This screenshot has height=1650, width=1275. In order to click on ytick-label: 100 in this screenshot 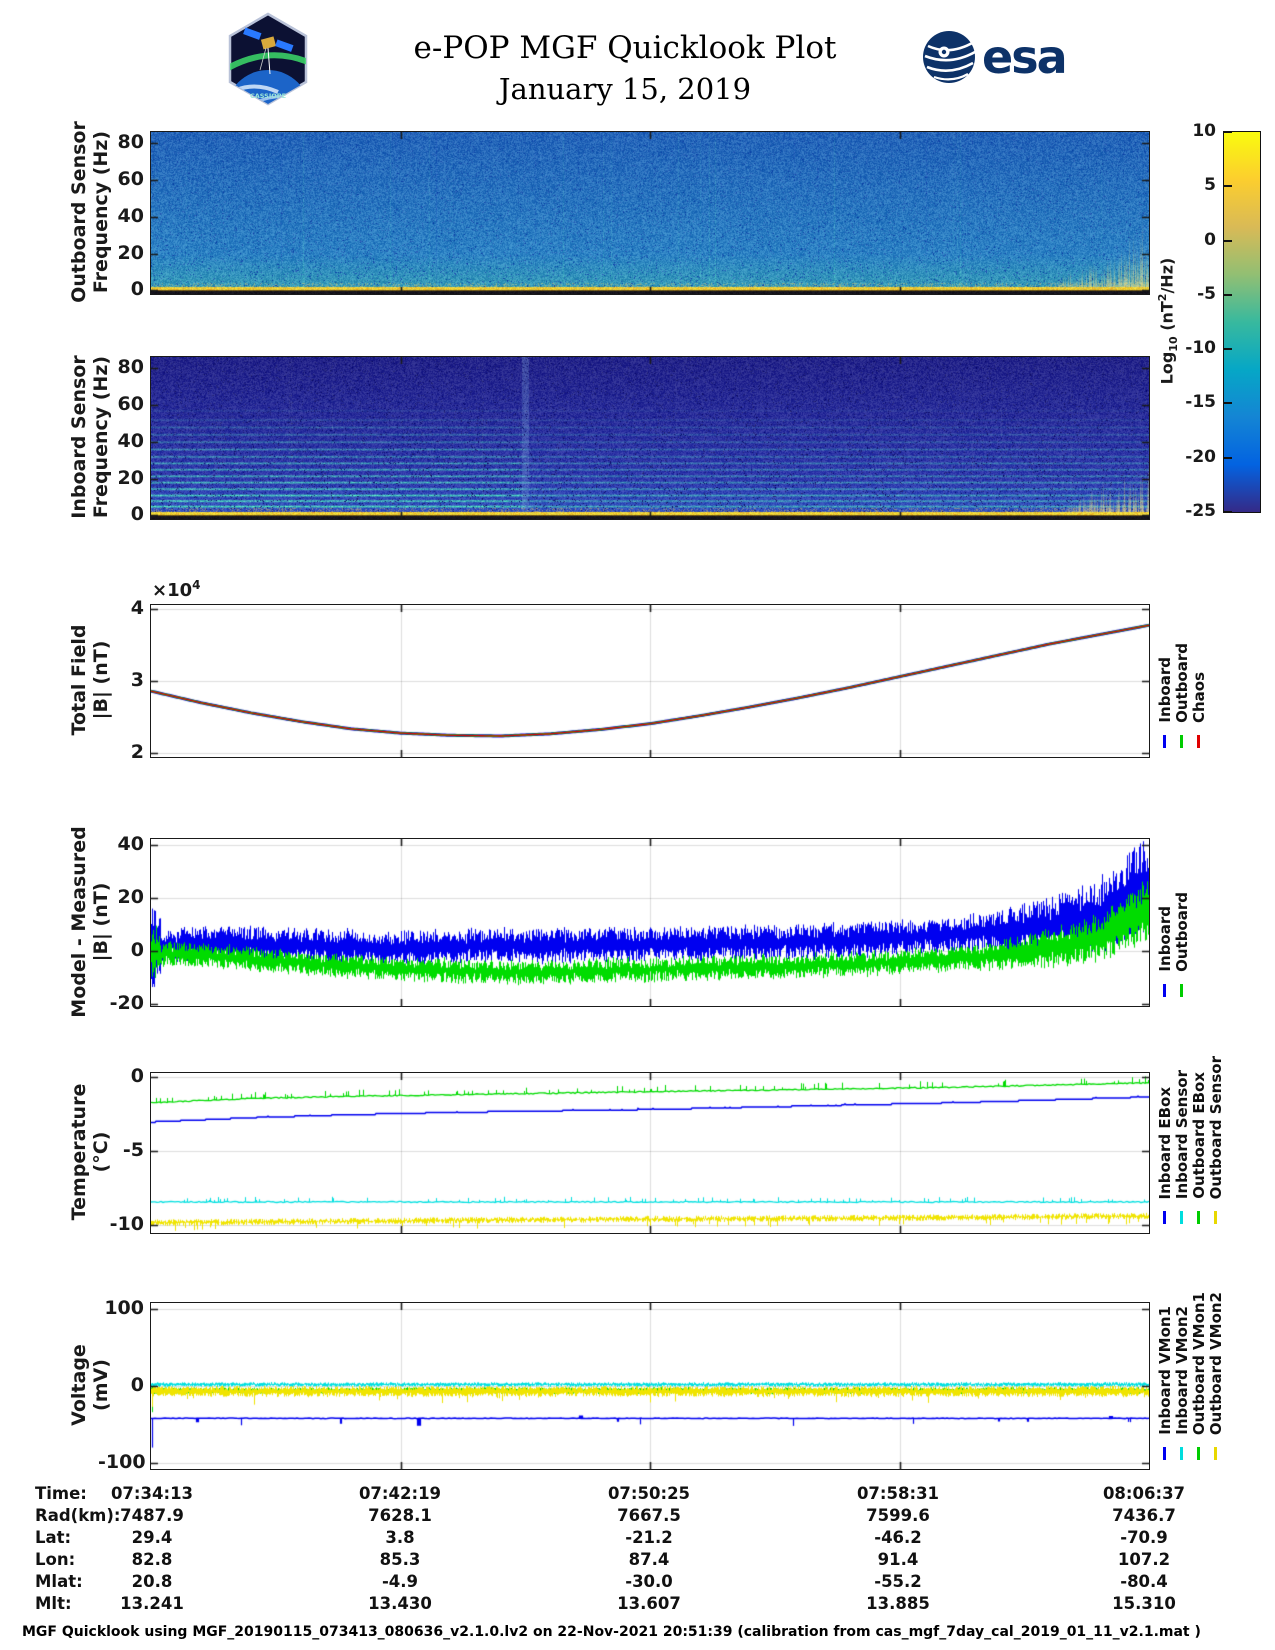, I will do `click(124, 1308)`.